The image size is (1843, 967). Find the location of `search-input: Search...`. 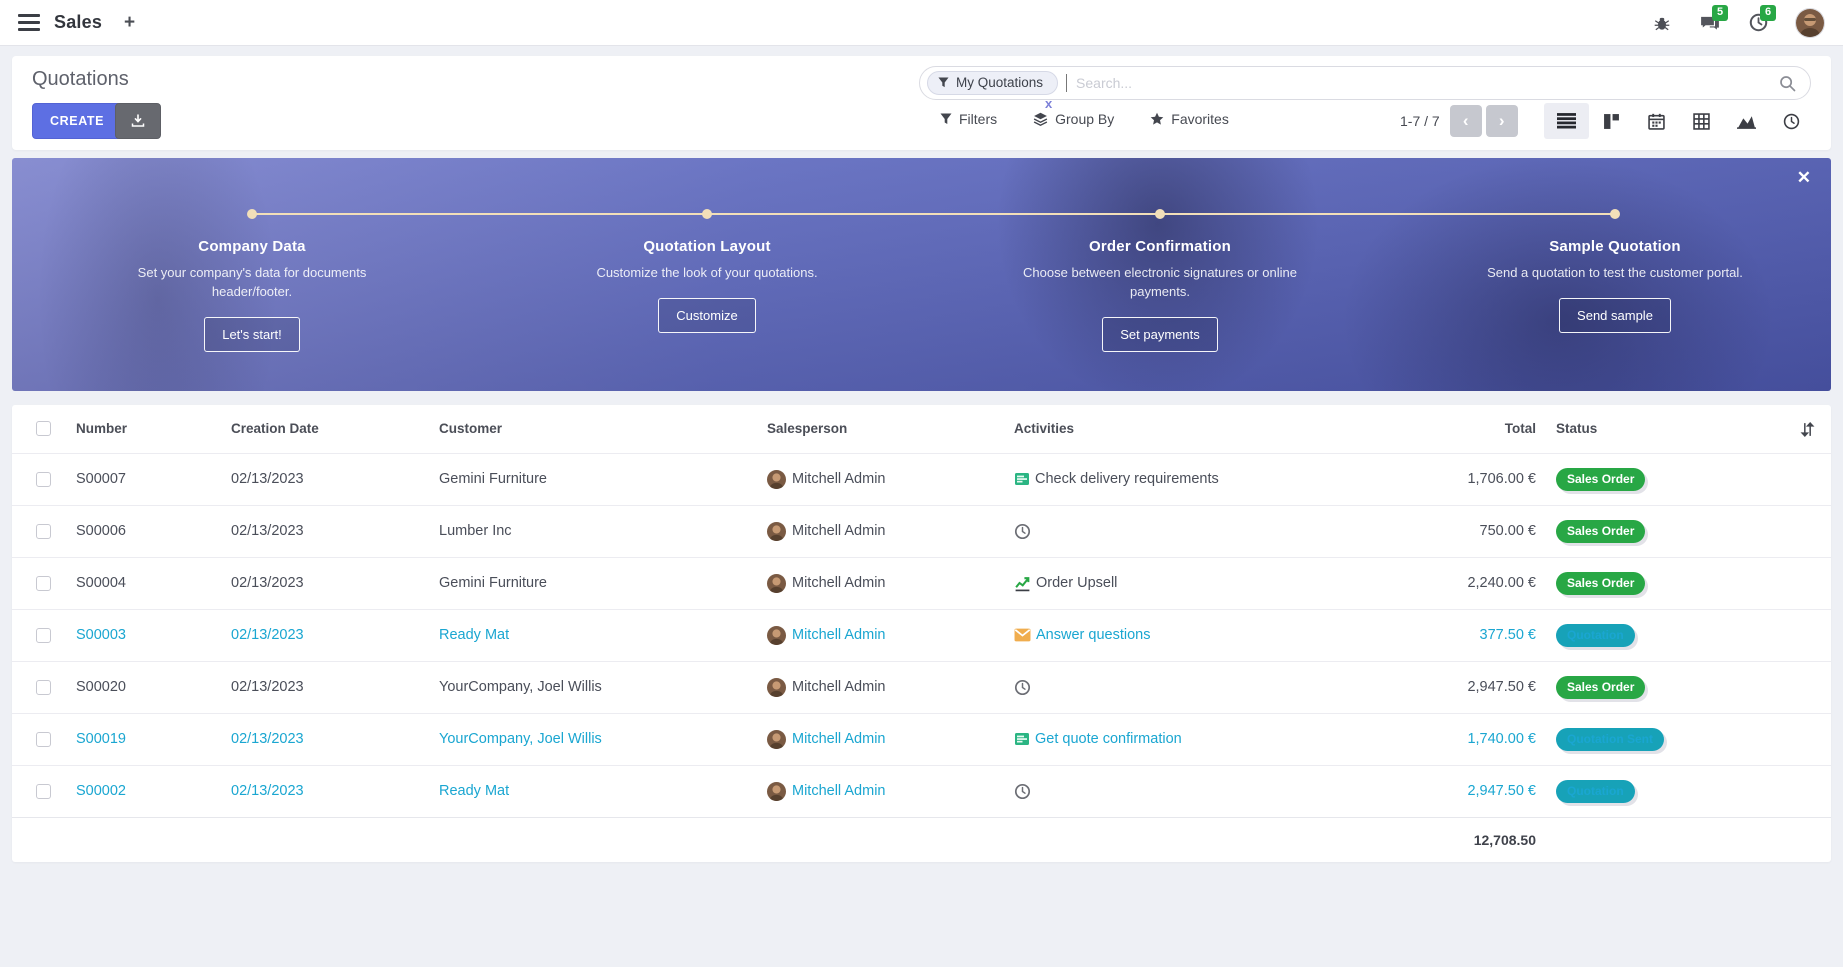

search-input: Search... is located at coordinates (1104, 83).